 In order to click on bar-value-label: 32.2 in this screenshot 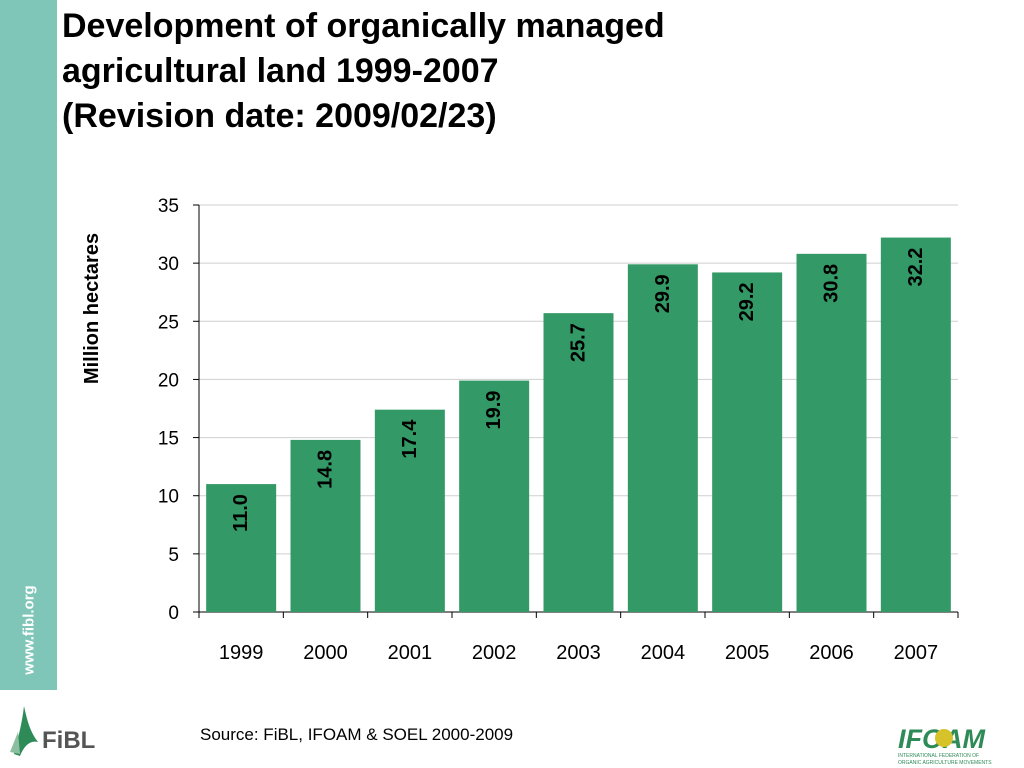, I will do `click(916, 267)`.